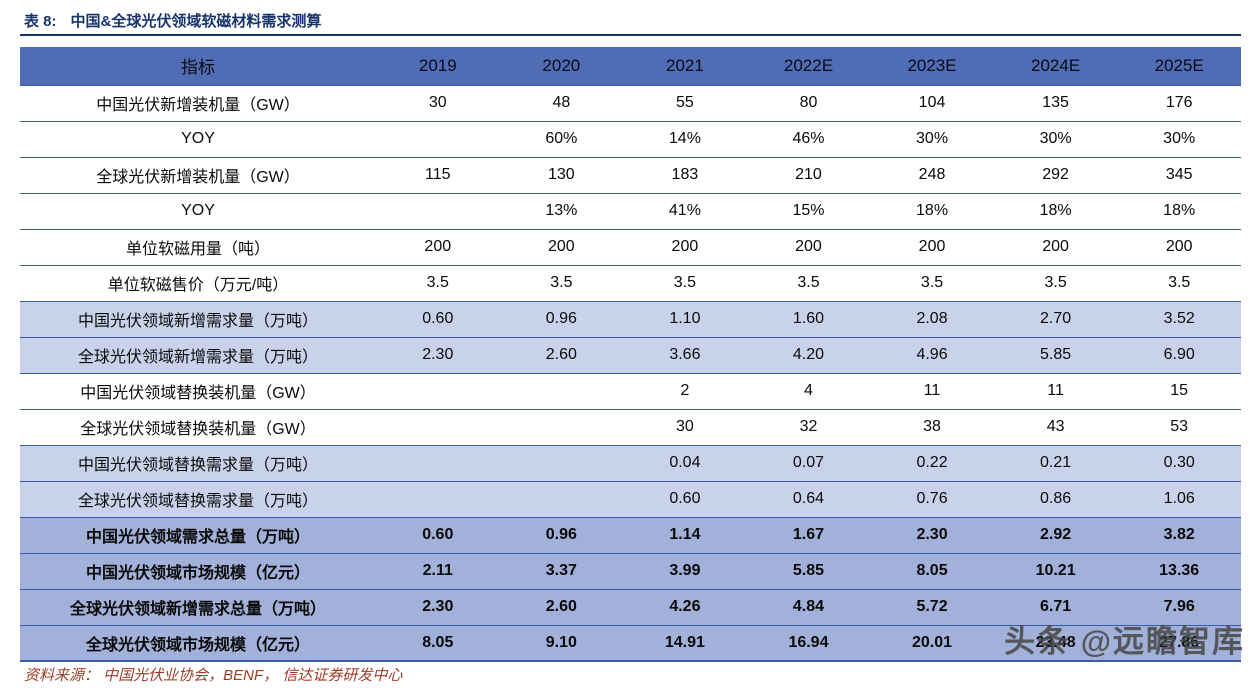 The width and height of the screenshot is (1251, 692). What do you see at coordinates (438, 103) in the screenshot?
I see `cell-value: 30` at bounding box center [438, 103].